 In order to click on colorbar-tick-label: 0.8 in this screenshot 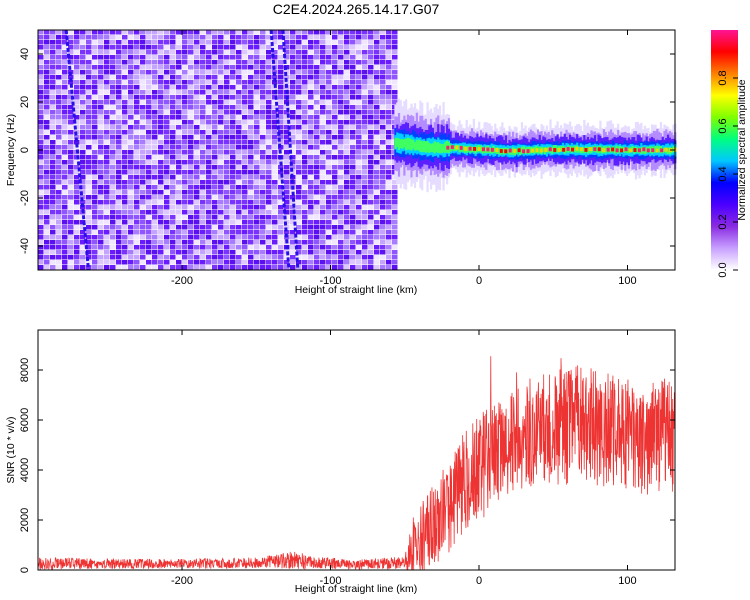, I will do `click(723, 77)`.